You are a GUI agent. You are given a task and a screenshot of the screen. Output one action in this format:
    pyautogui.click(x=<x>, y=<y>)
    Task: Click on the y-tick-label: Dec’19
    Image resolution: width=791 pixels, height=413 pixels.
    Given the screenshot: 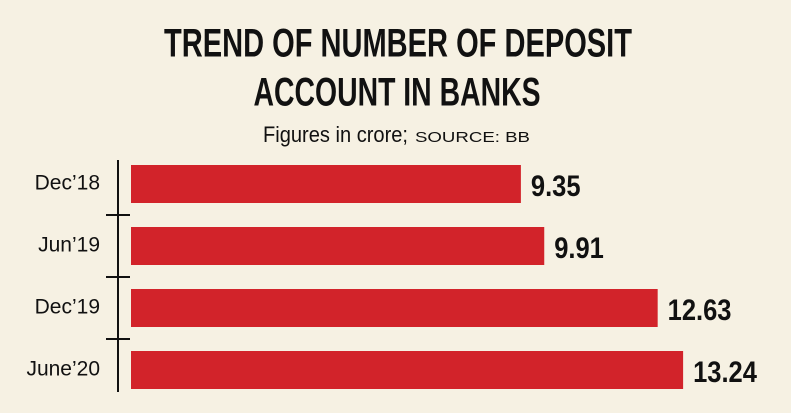 What is the action you would take?
    pyautogui.click(x=67, y=307)
    